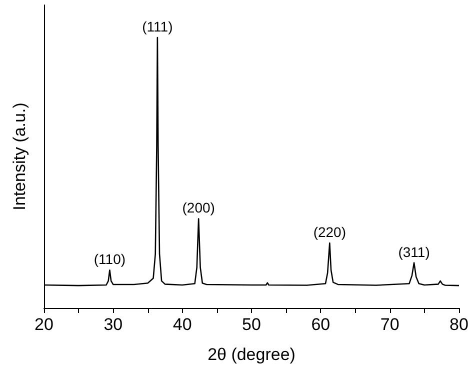 The width and height of the screenshot is (474, 374). I want to click on x-tick-label: 60, so click(320, 324).